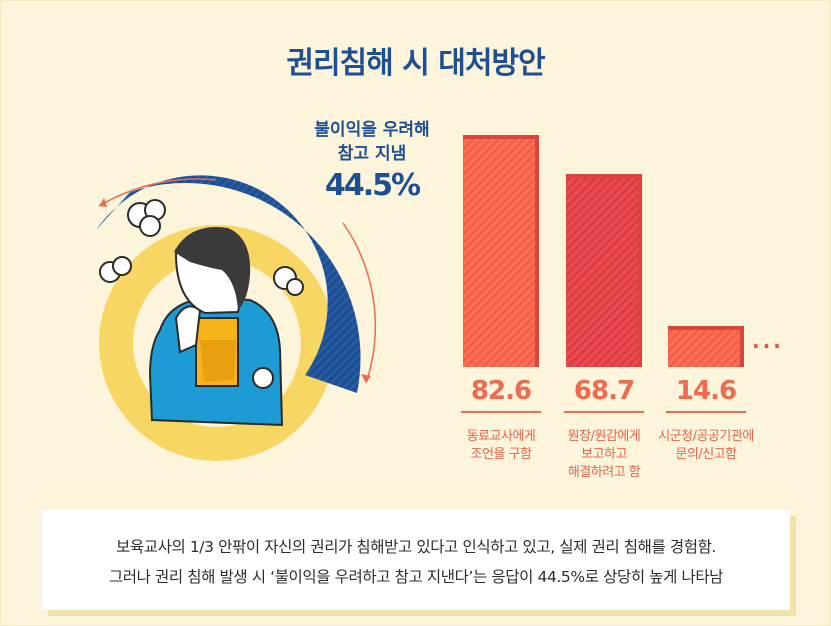 The width and height of the screenshot is (831, 626). I want to click on callout-percent: 44.5%, so click(372, 185).